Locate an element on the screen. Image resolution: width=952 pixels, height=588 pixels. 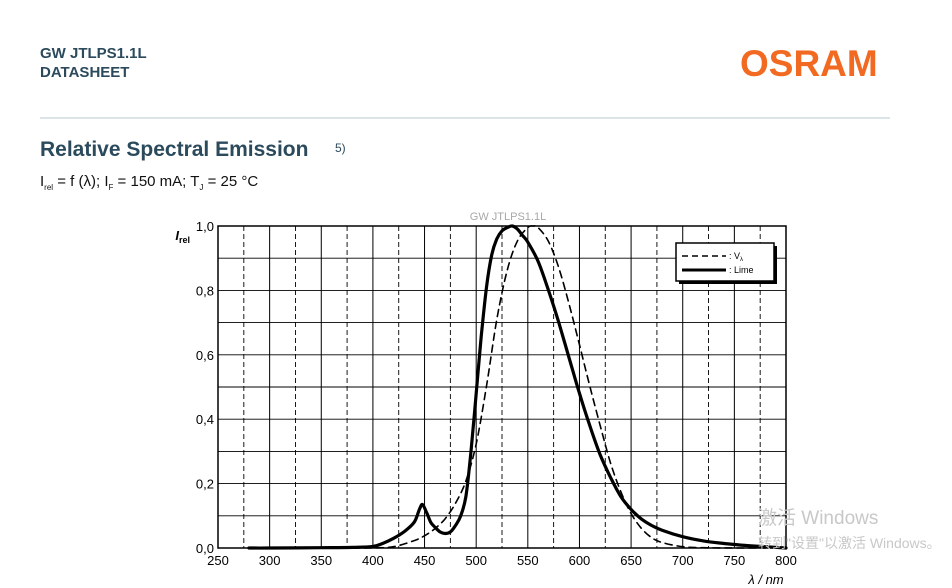
x-tick-label: 750 is located at coordinates (735, 560).